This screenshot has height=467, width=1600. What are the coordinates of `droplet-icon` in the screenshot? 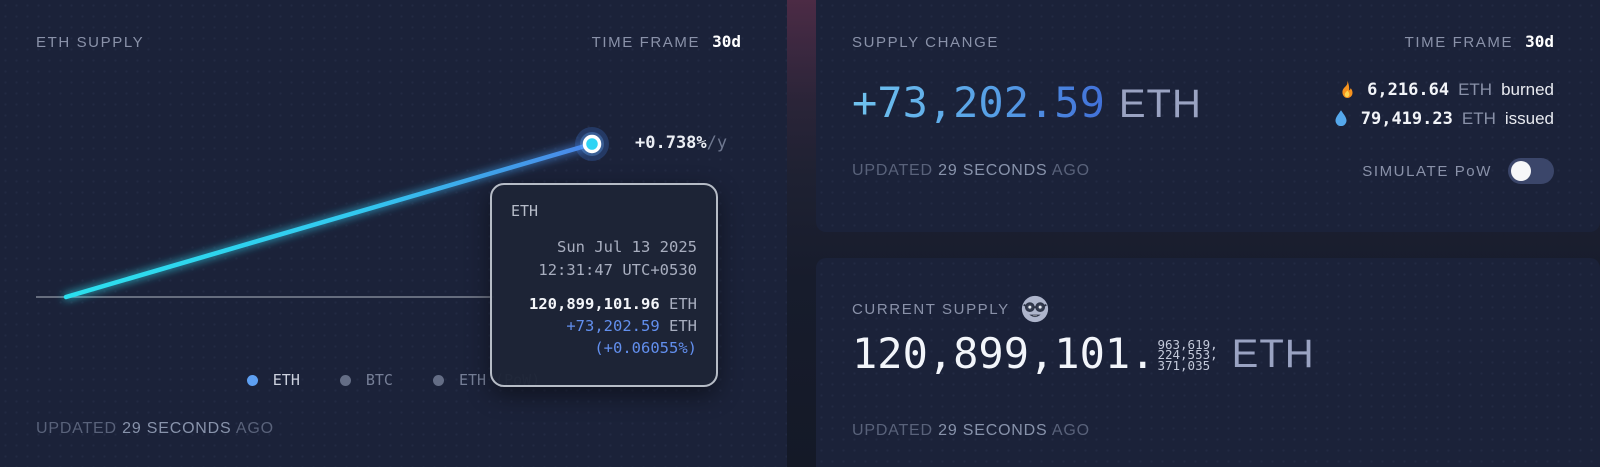 It's located at (1341, 119).